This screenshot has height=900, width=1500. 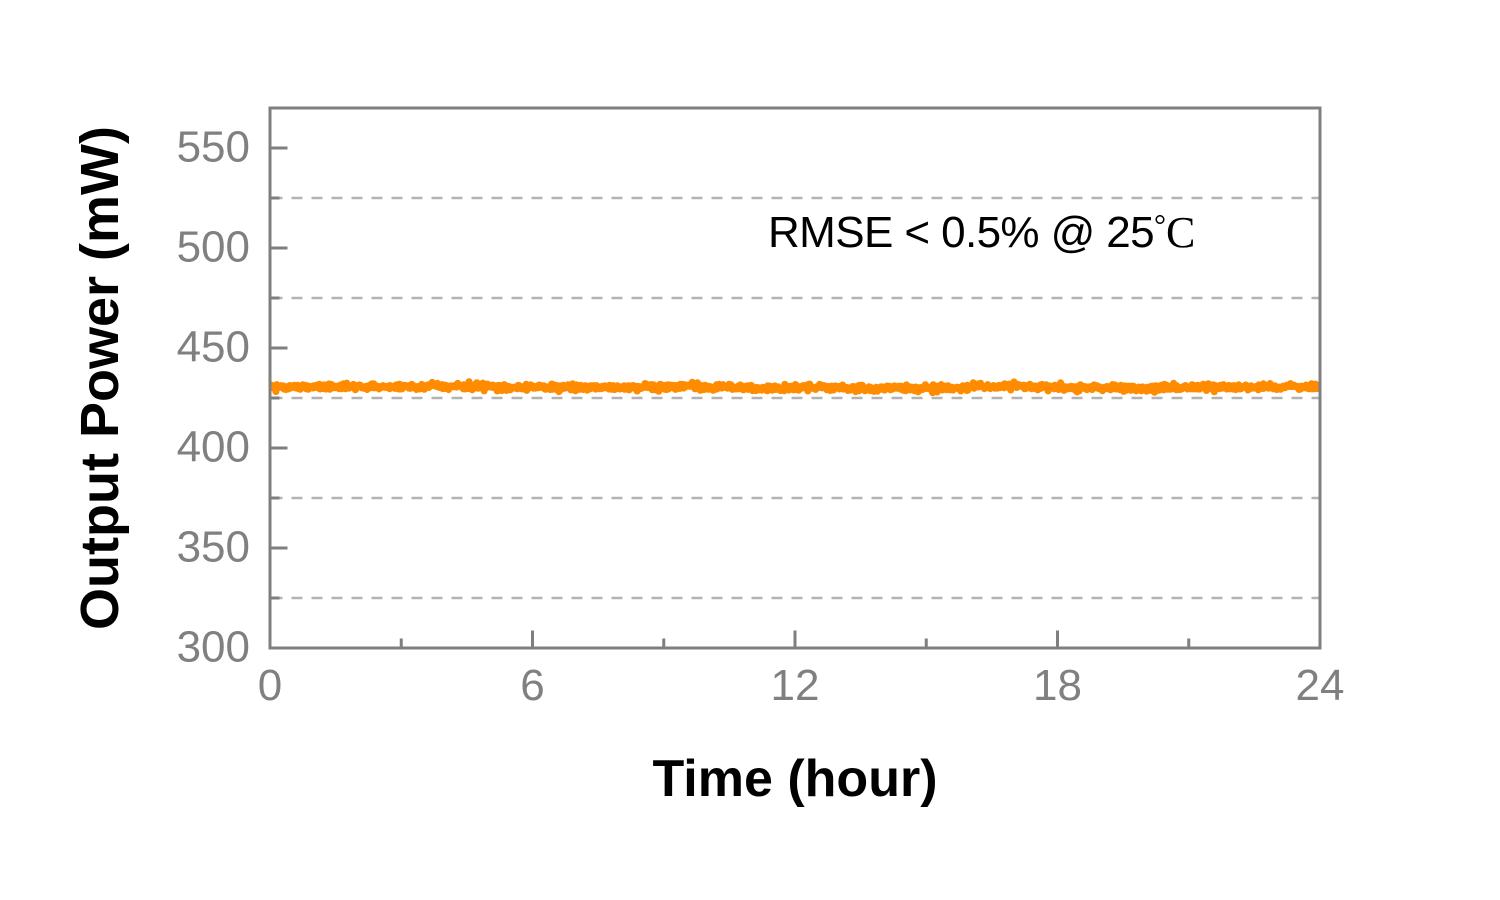 What do you see at coordinates (213, 247) in the screenshot?
I see `svg-text: 500` at bounding box center [213, 247].